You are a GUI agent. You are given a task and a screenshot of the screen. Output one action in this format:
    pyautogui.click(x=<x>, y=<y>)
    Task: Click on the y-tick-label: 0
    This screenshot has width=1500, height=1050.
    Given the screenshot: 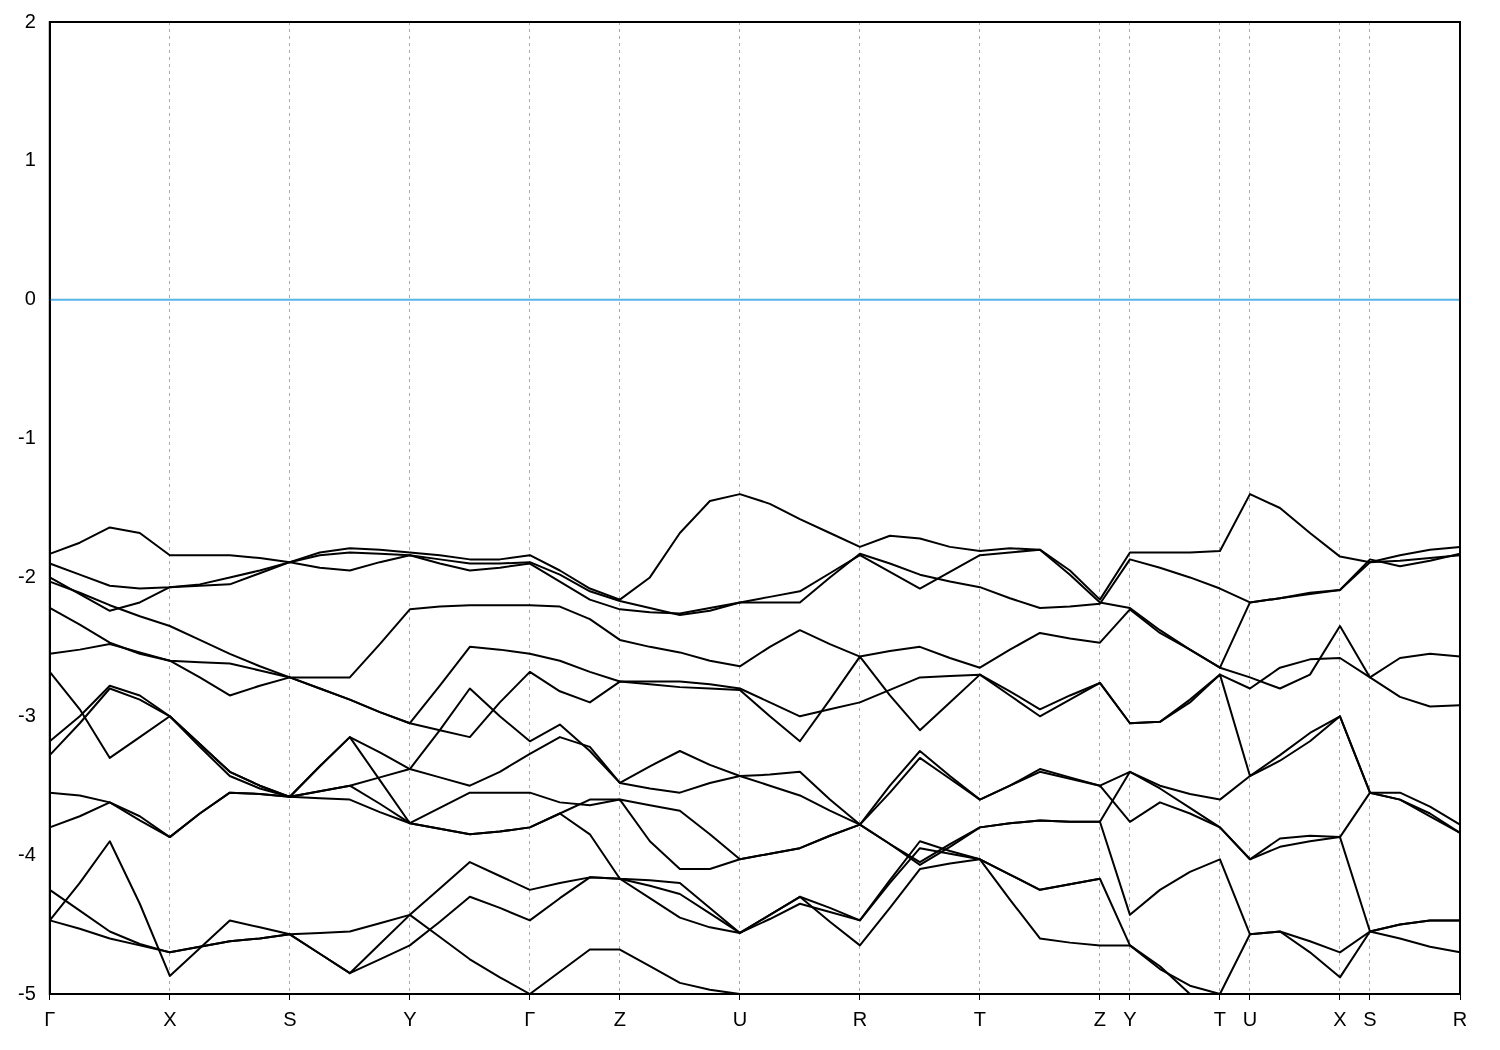 What is the action you would take?
    pyautogui.click(x=30, y=298)
    